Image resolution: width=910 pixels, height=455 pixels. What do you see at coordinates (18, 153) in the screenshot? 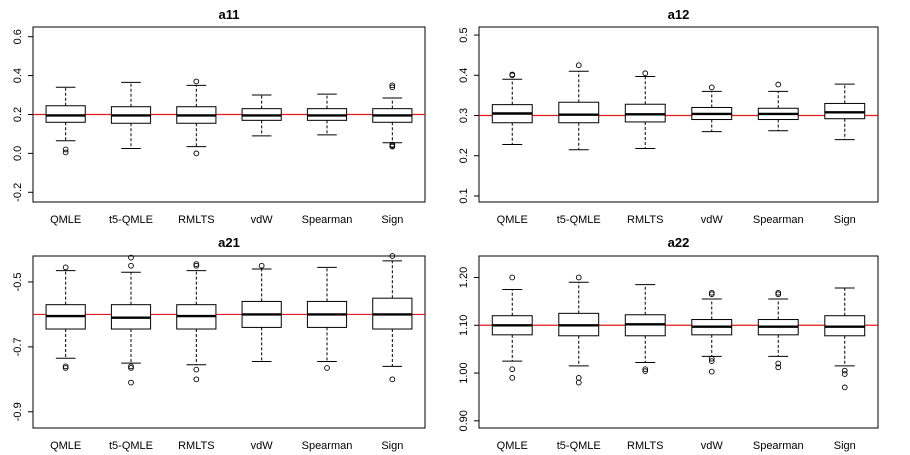
I see `y-tick-label: 0.0` at bounding box center [18, 153].